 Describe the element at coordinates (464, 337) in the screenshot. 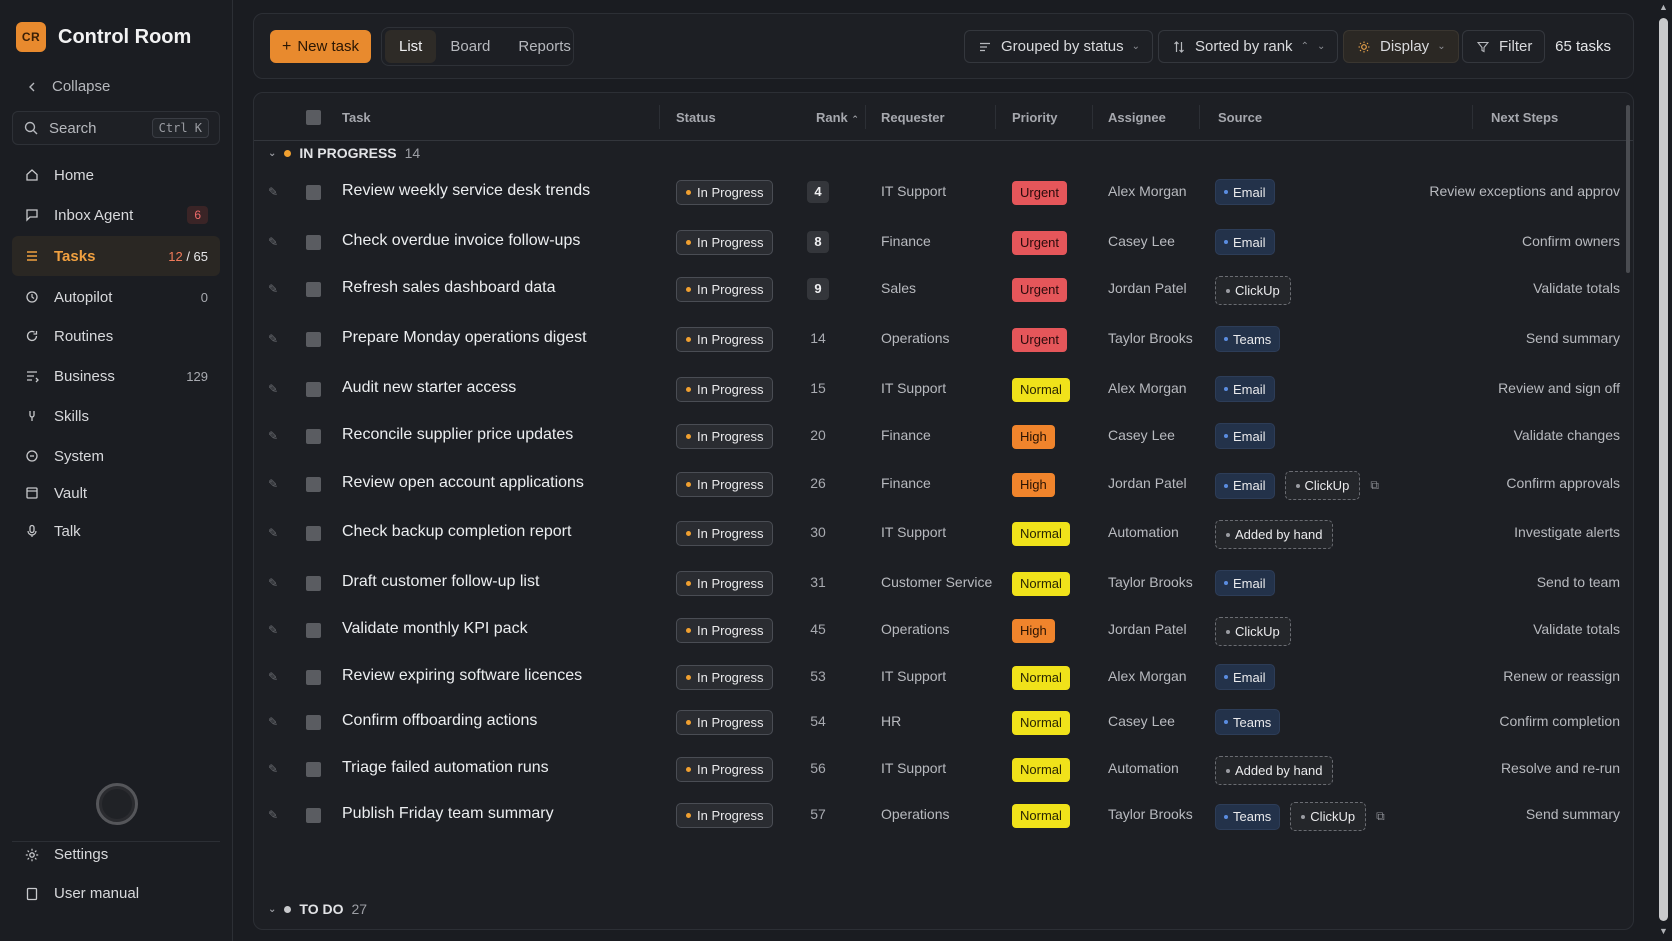

I see `task-title: Prepare Monday operations digest` at that location.